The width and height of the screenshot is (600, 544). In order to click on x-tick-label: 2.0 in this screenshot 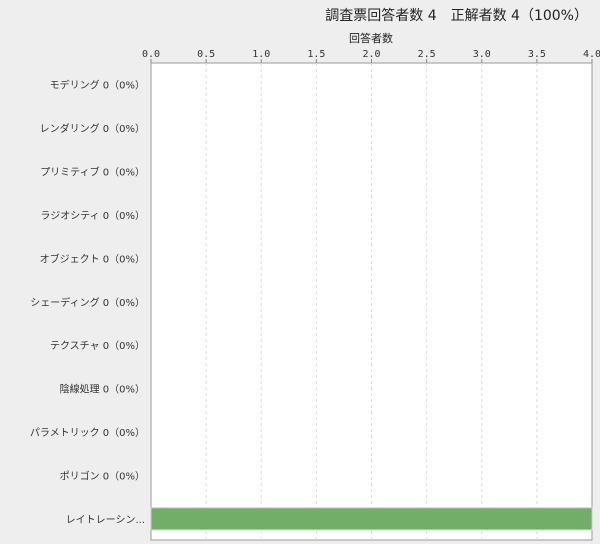, I will do `click(371, 54)`.